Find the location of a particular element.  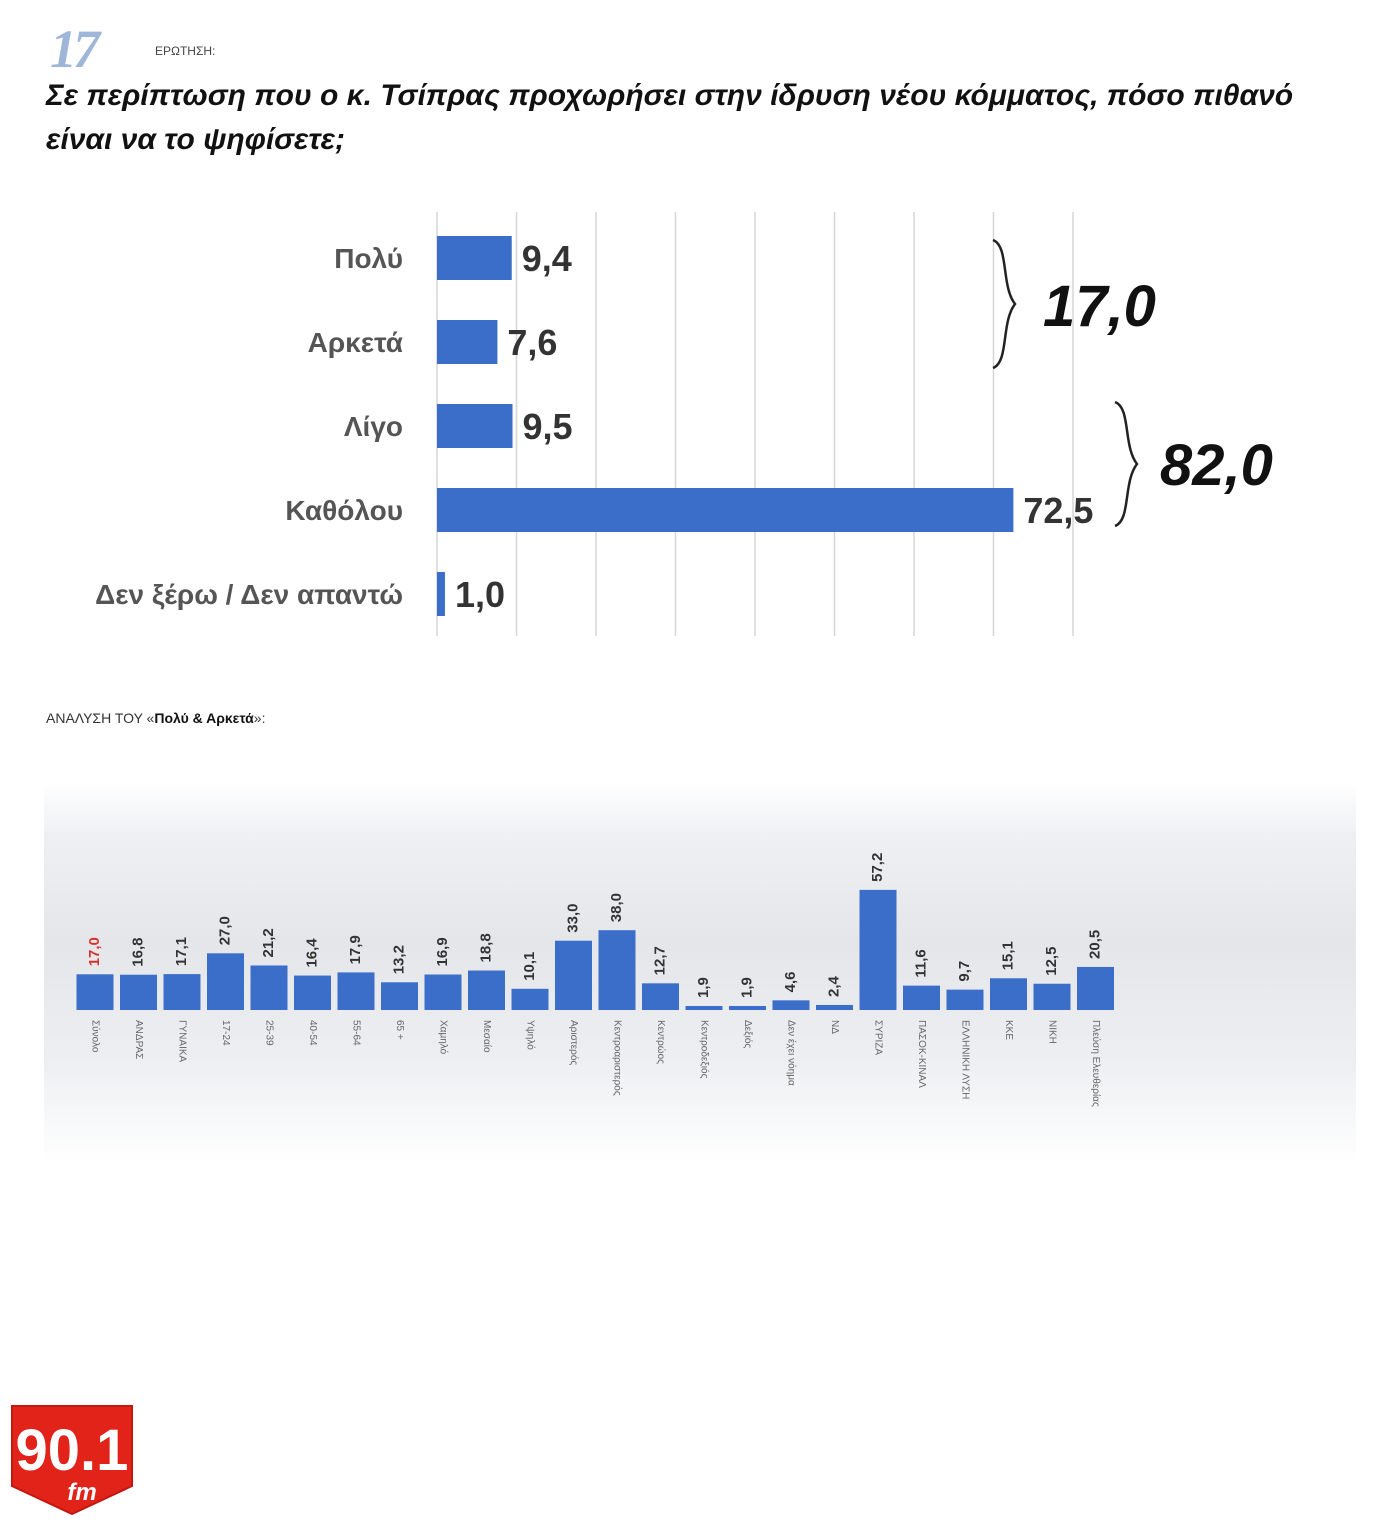

category-label: Καθόλου is located at coordinates (344, 510).